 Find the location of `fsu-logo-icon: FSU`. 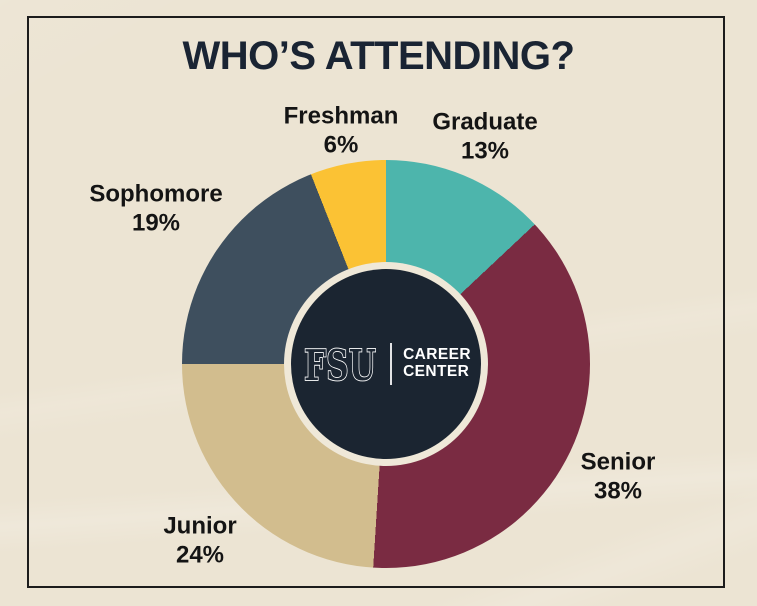

fsu-logo-icon: FSU is located at coordinates (340, 365).